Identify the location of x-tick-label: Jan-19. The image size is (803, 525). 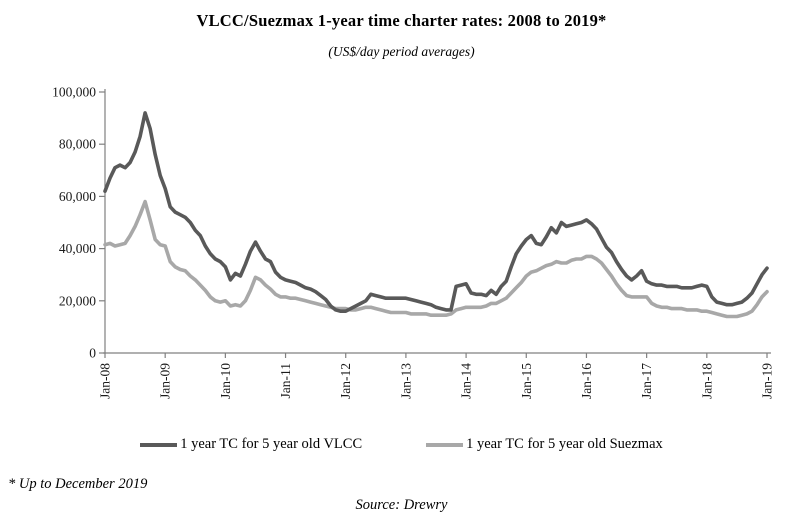
(767, 381).